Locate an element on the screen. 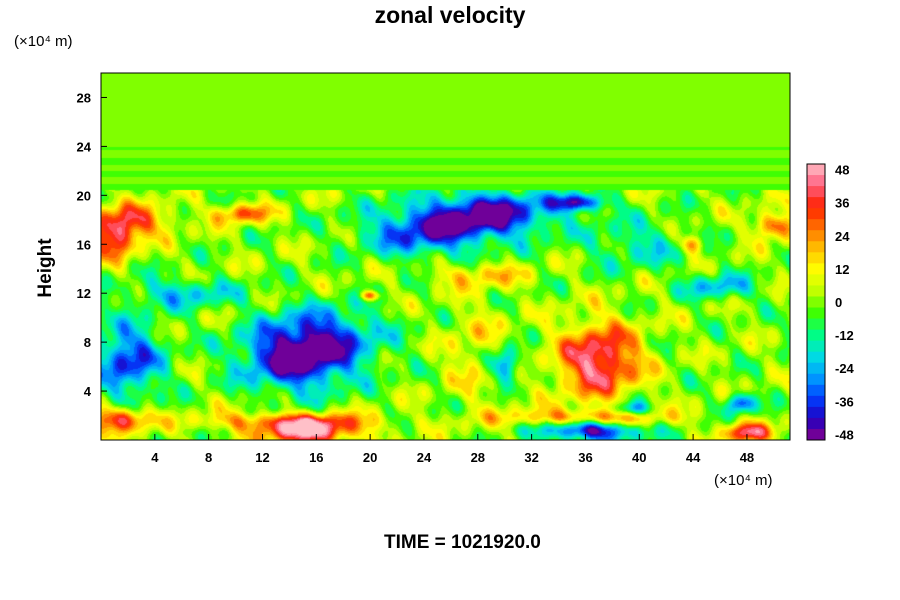 This screenshot has width=900, height=600. y-tick-label: 20 is located at coordinates (84, 195).